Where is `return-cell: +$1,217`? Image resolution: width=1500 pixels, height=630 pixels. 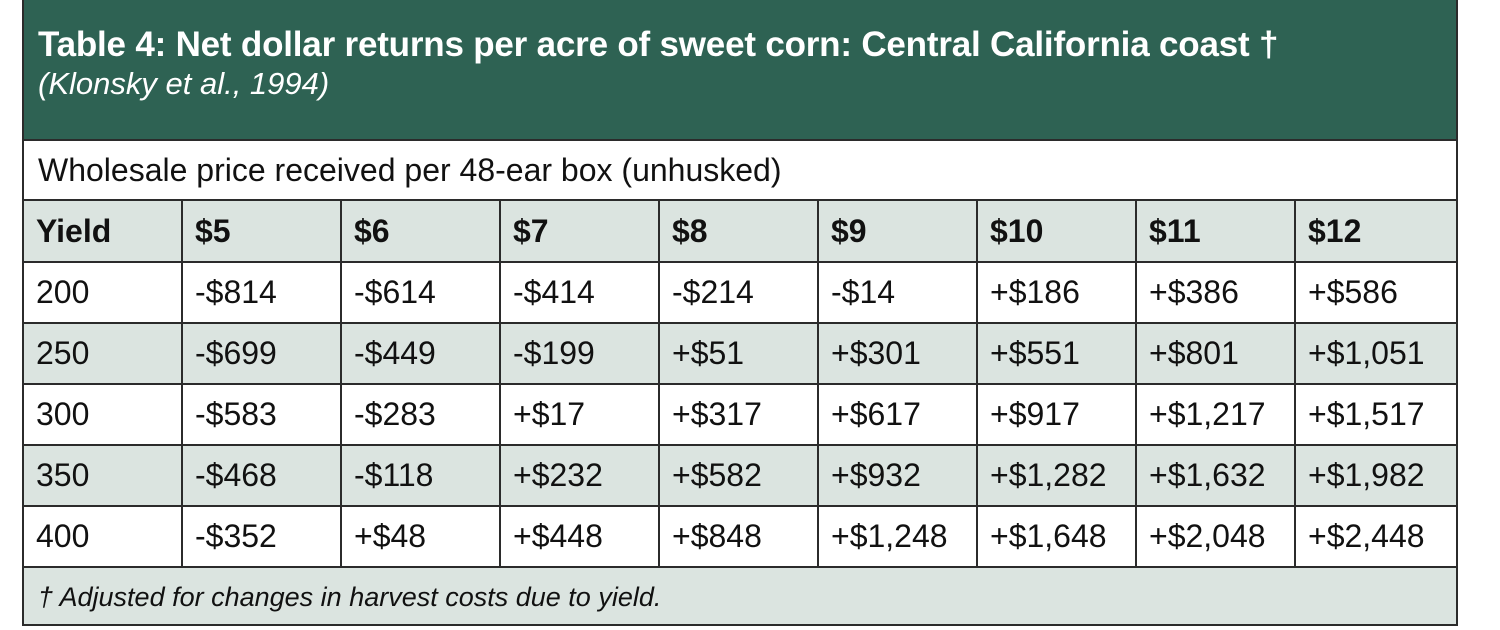
return-cell: +$1,217 is located at coordinates (1216, 415).